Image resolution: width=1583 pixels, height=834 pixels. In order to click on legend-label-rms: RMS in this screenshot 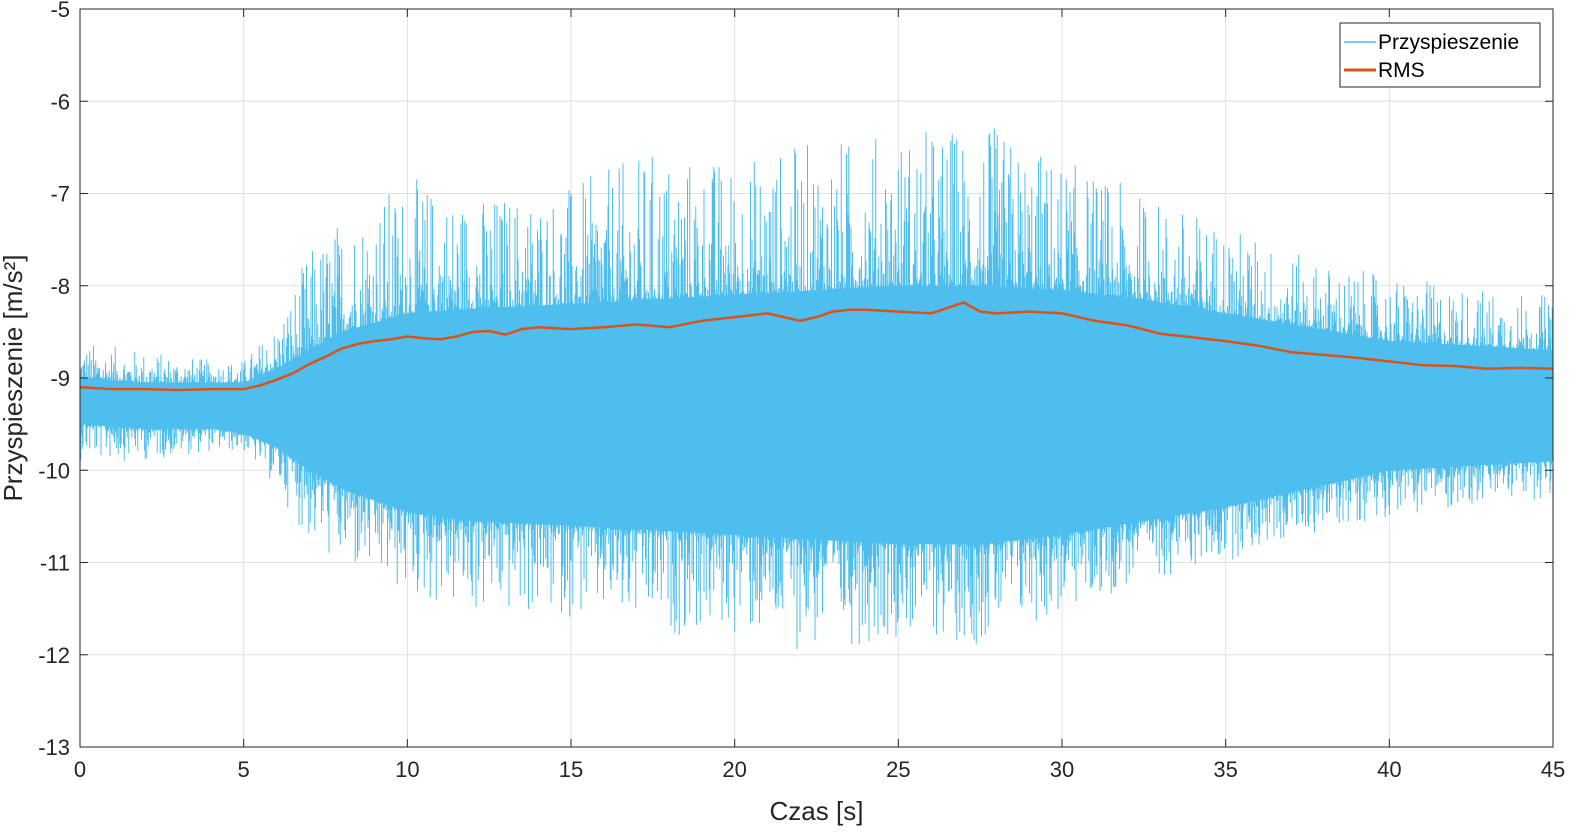, I will do `click(1401, 70)`.